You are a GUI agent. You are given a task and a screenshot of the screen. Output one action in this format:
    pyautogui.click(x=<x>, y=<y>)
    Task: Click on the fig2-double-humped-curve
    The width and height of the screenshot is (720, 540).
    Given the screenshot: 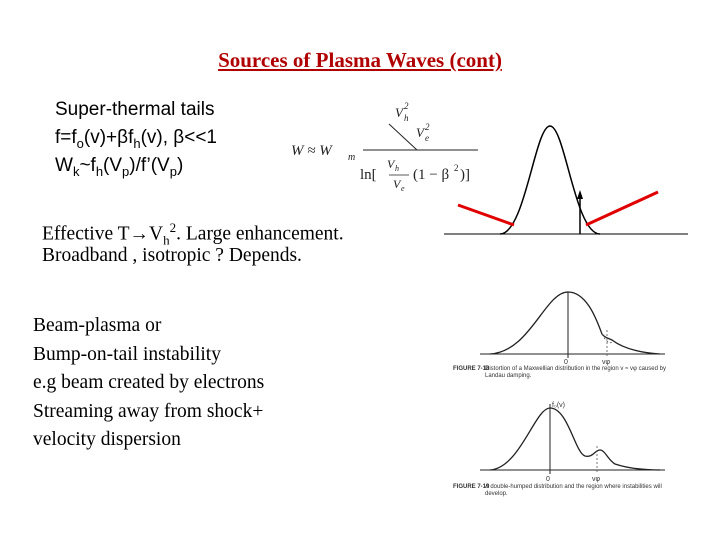 What is the action you would take?
    pyautogui.click(x=575, y=439)
    